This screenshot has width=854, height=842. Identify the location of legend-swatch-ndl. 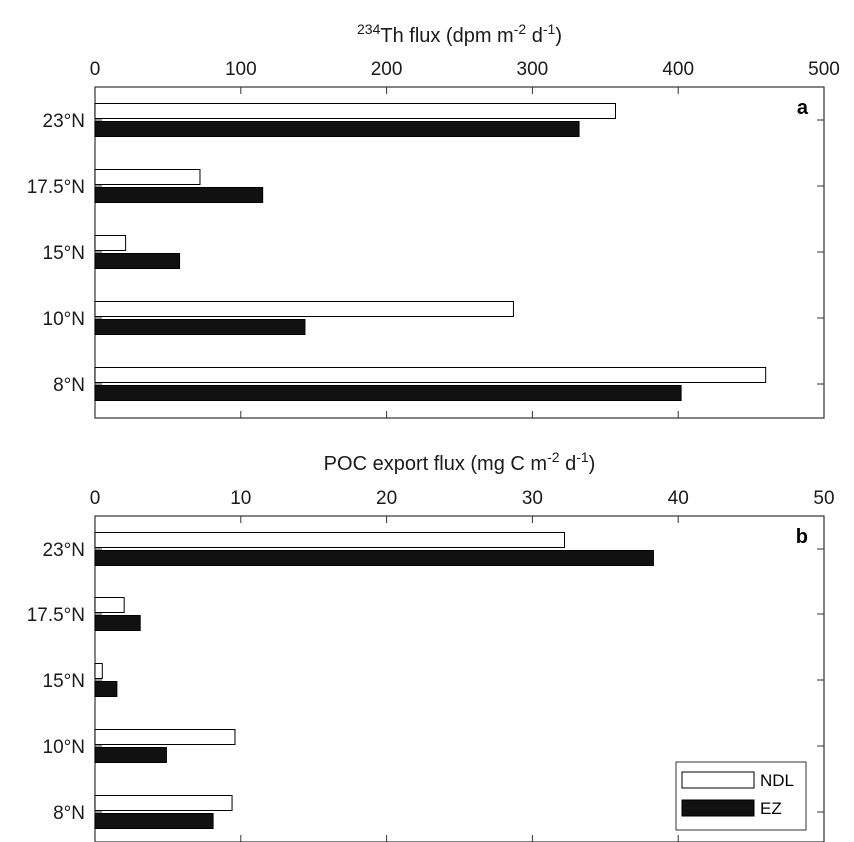
(718, 780).